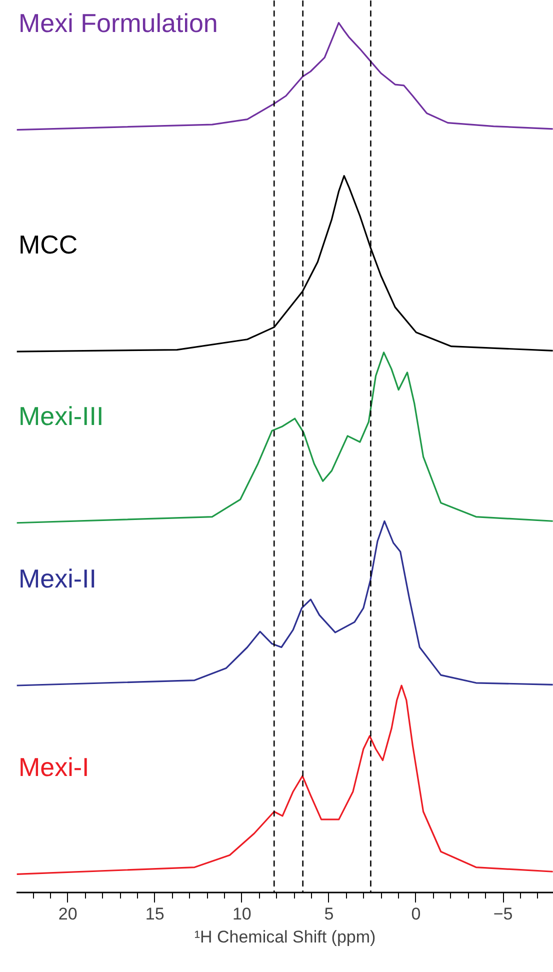 The image size is (553, 972). Describe the element at coordinates (48, 245) in the screenshot. I see `text: MCC` at that location.